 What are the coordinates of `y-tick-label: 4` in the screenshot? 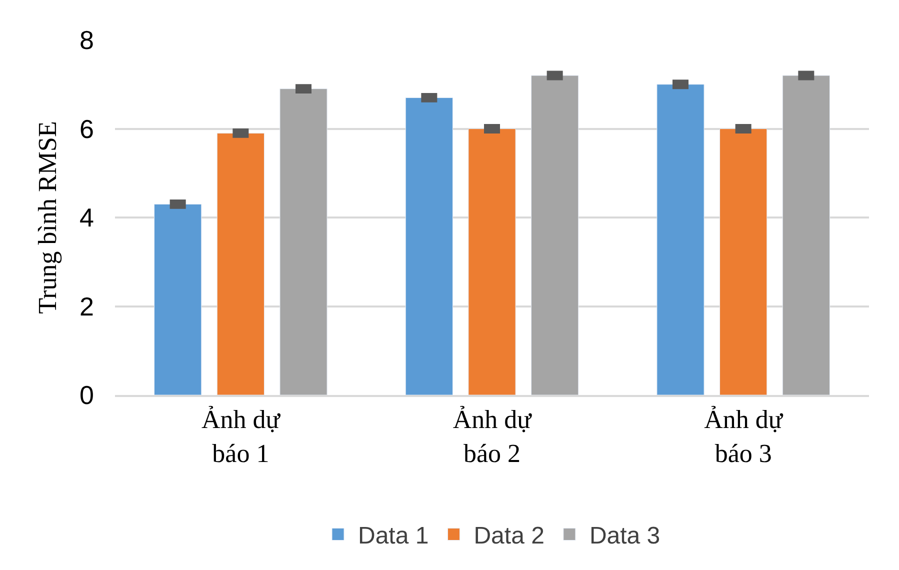 It's located at (87, 217).